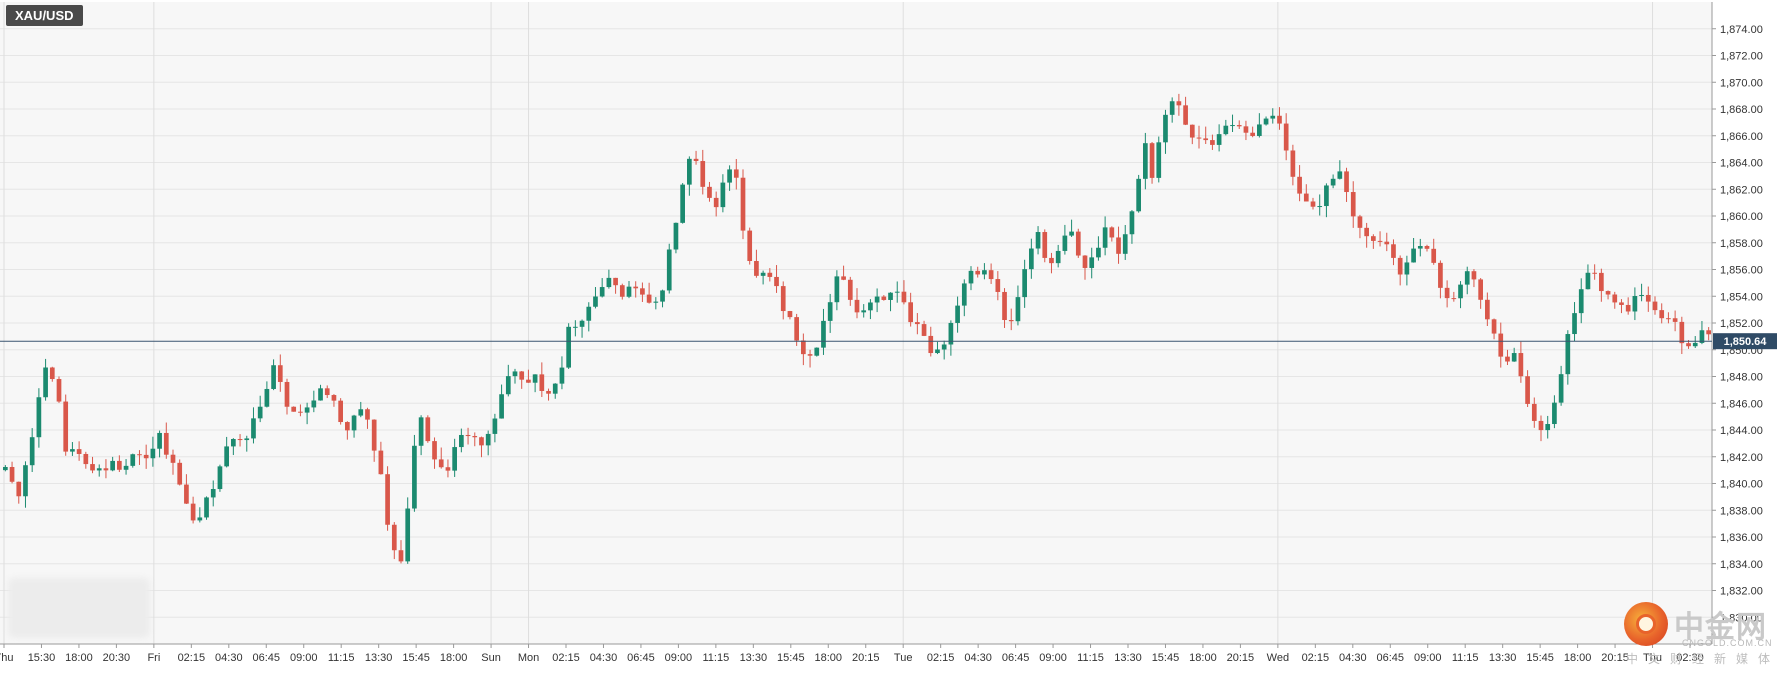 The width and height of the screenshot is (1778, 673). I want to click on y-tick-label: 1,856.00, so click(1741, 271).